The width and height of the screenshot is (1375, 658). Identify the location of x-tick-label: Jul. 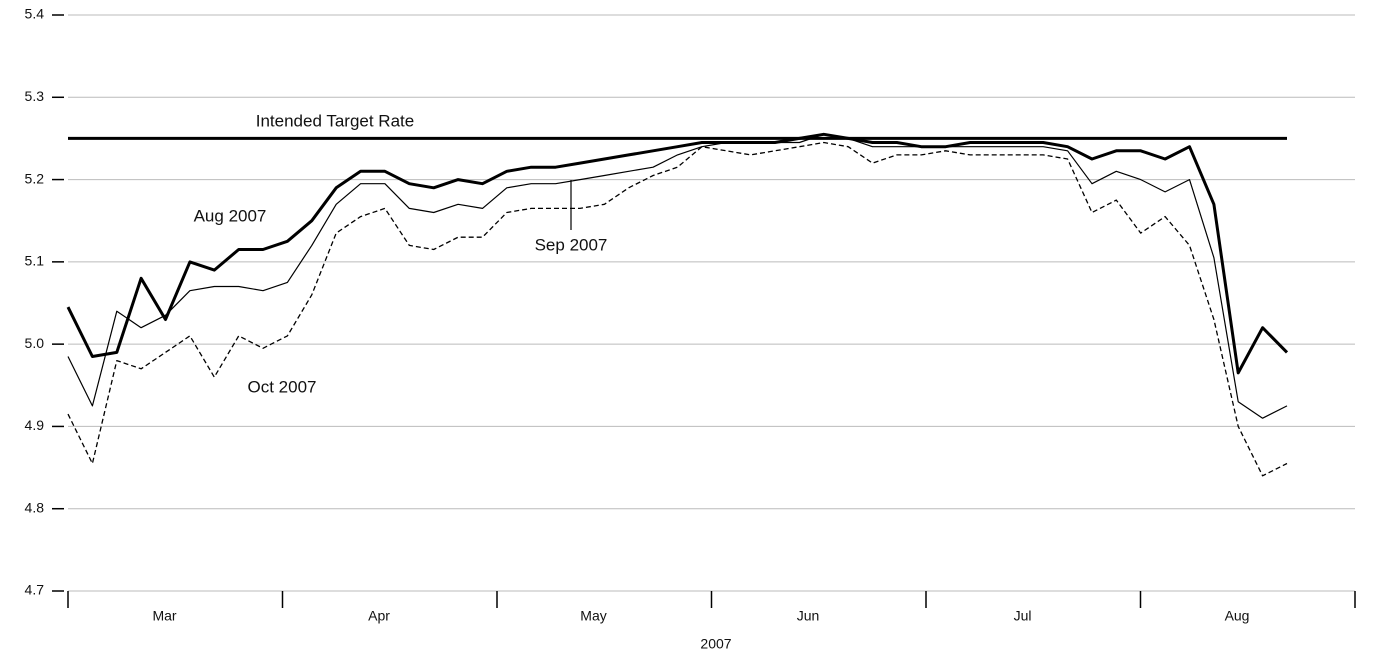
(1023, 616).